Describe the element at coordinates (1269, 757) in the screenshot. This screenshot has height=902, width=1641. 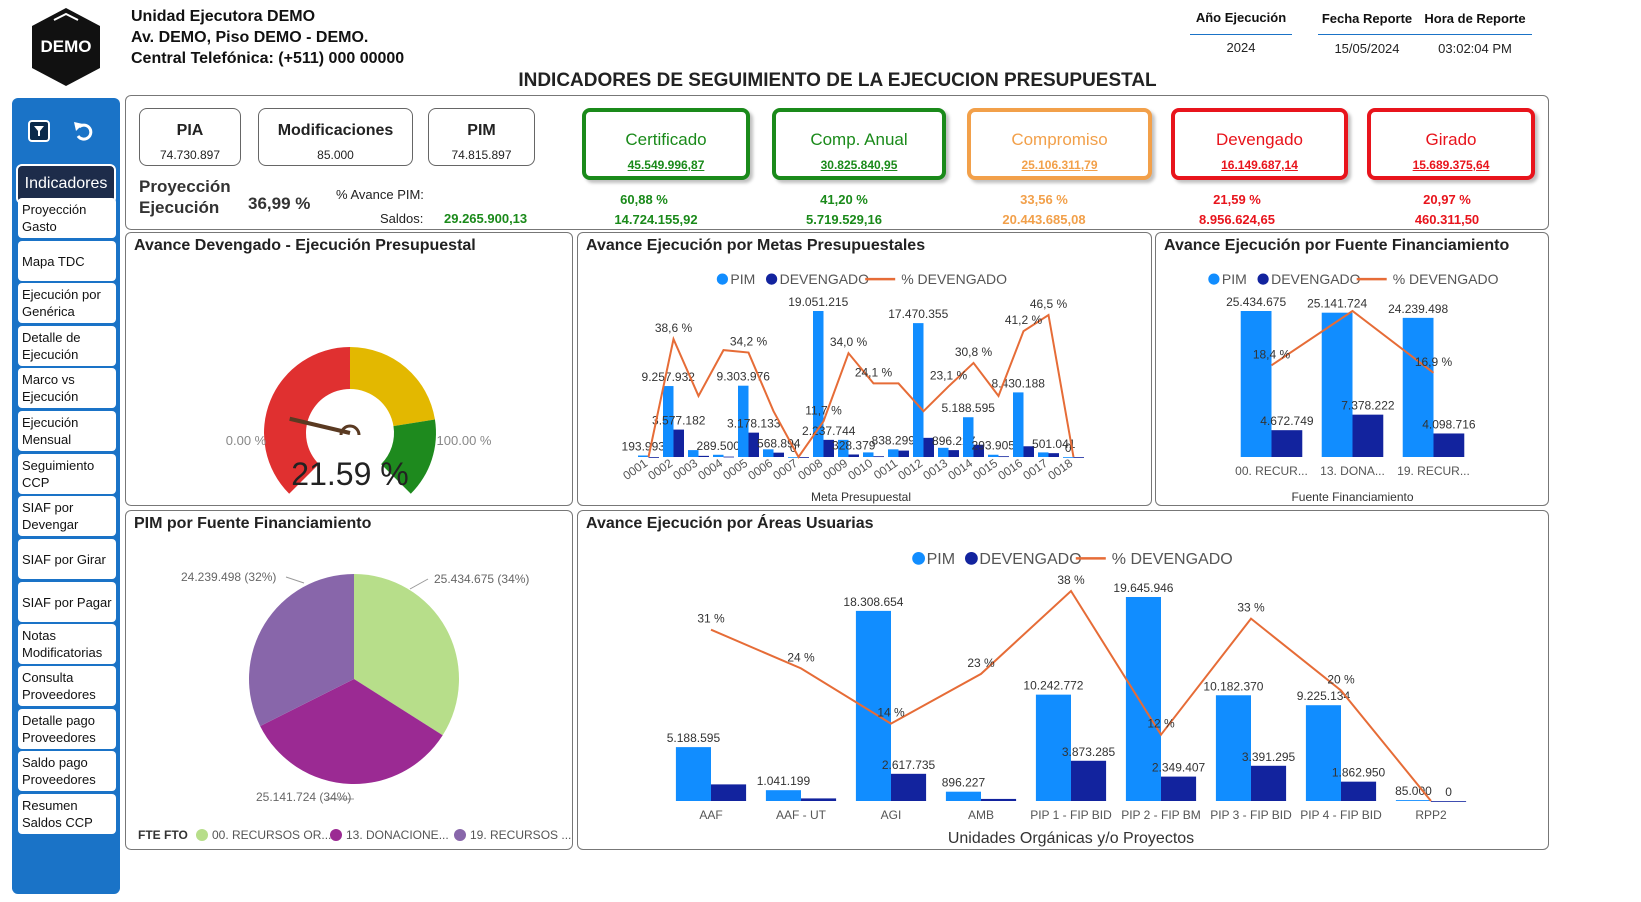
I see `label-devengado: 3.391.295` at that location.